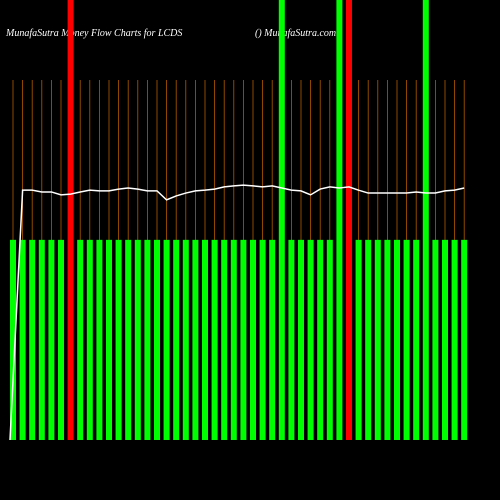 Image resolution: width=500 pixels, height=500 pixels. I want to click on chart-title: MunafaSutra Money Flow Charts for LCDS, so click(93, 33).